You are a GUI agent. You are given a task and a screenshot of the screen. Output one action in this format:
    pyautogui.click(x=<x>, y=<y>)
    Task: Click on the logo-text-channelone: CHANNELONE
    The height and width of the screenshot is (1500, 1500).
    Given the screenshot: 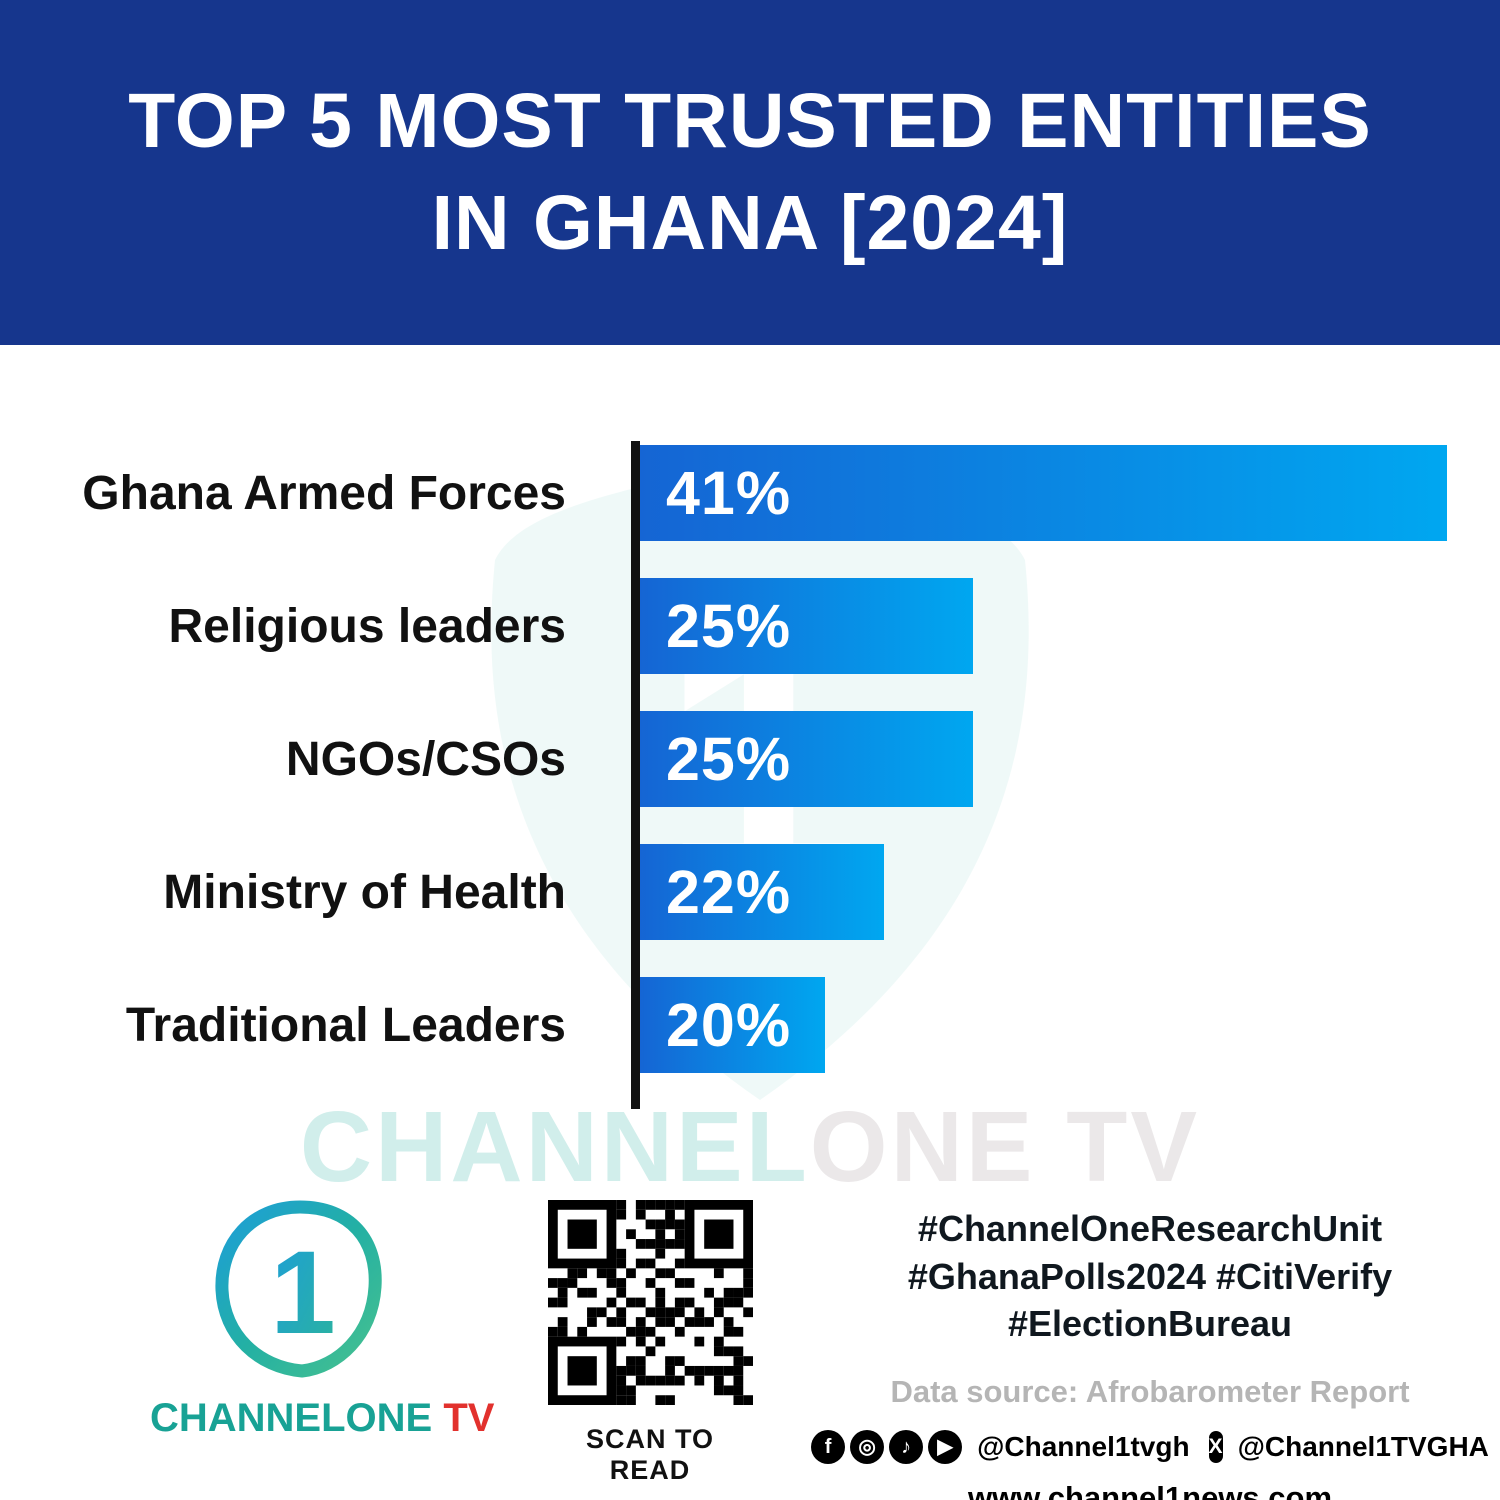 What is the action you would take?
    pyautogui.click(x=291, y=1418)
    